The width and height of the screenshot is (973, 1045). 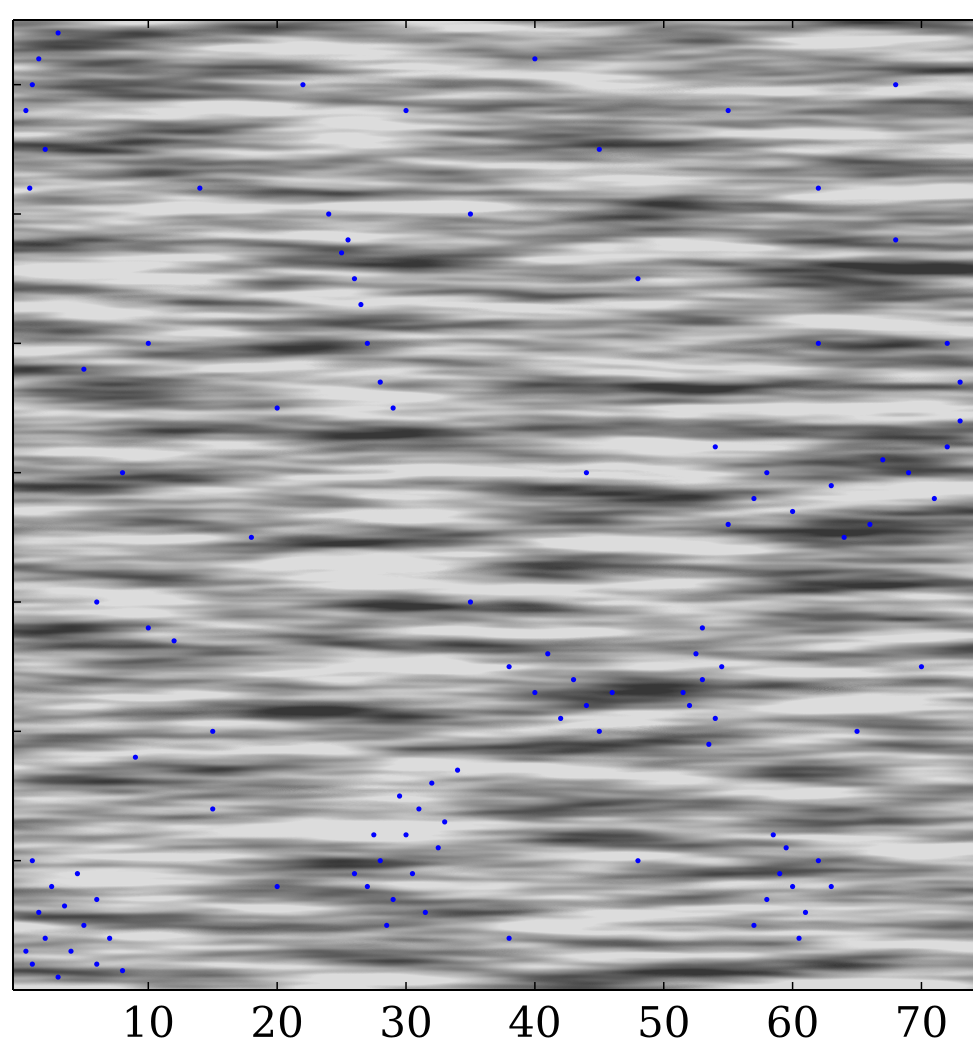 What do you see at coordinates (921, 1021) in the screenshot?
I see `x-tick-label: 70` at bounding box center [921, 1021].